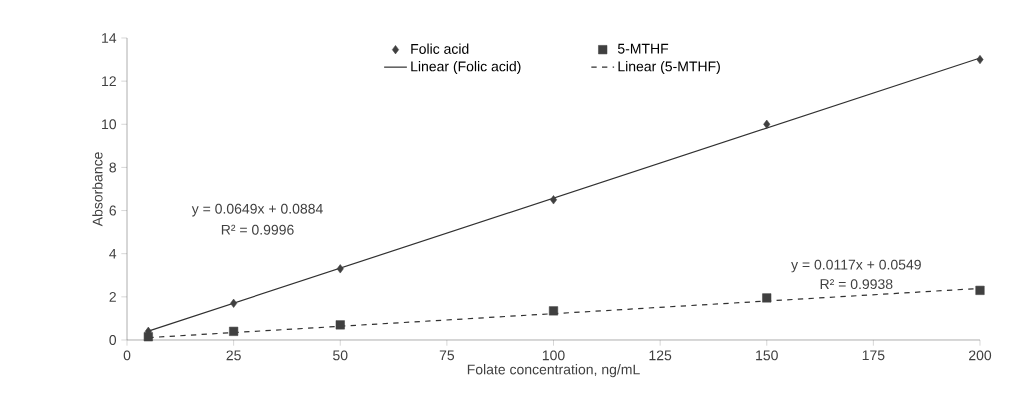  I want to click on y-tick-label: 14, so click(109, 38).